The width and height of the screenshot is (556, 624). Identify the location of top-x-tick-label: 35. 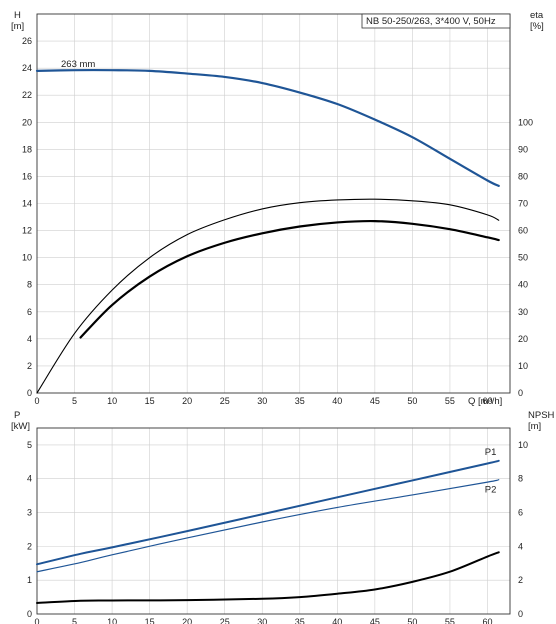
(300, 401).